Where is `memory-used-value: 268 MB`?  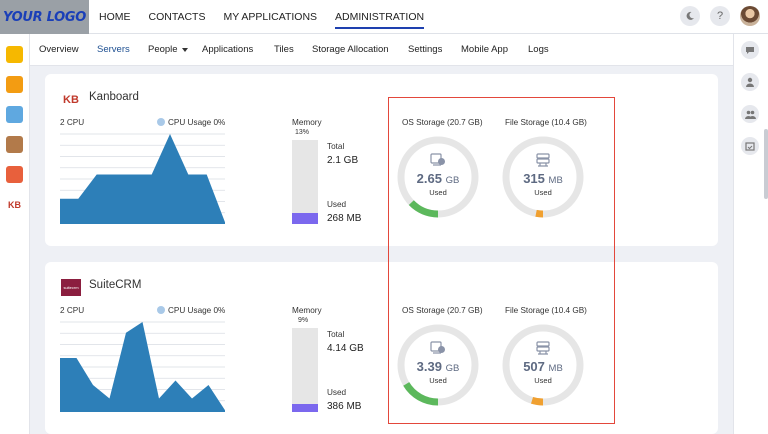 memory-used-value: 268 MB is located at coordinates (344, 218).